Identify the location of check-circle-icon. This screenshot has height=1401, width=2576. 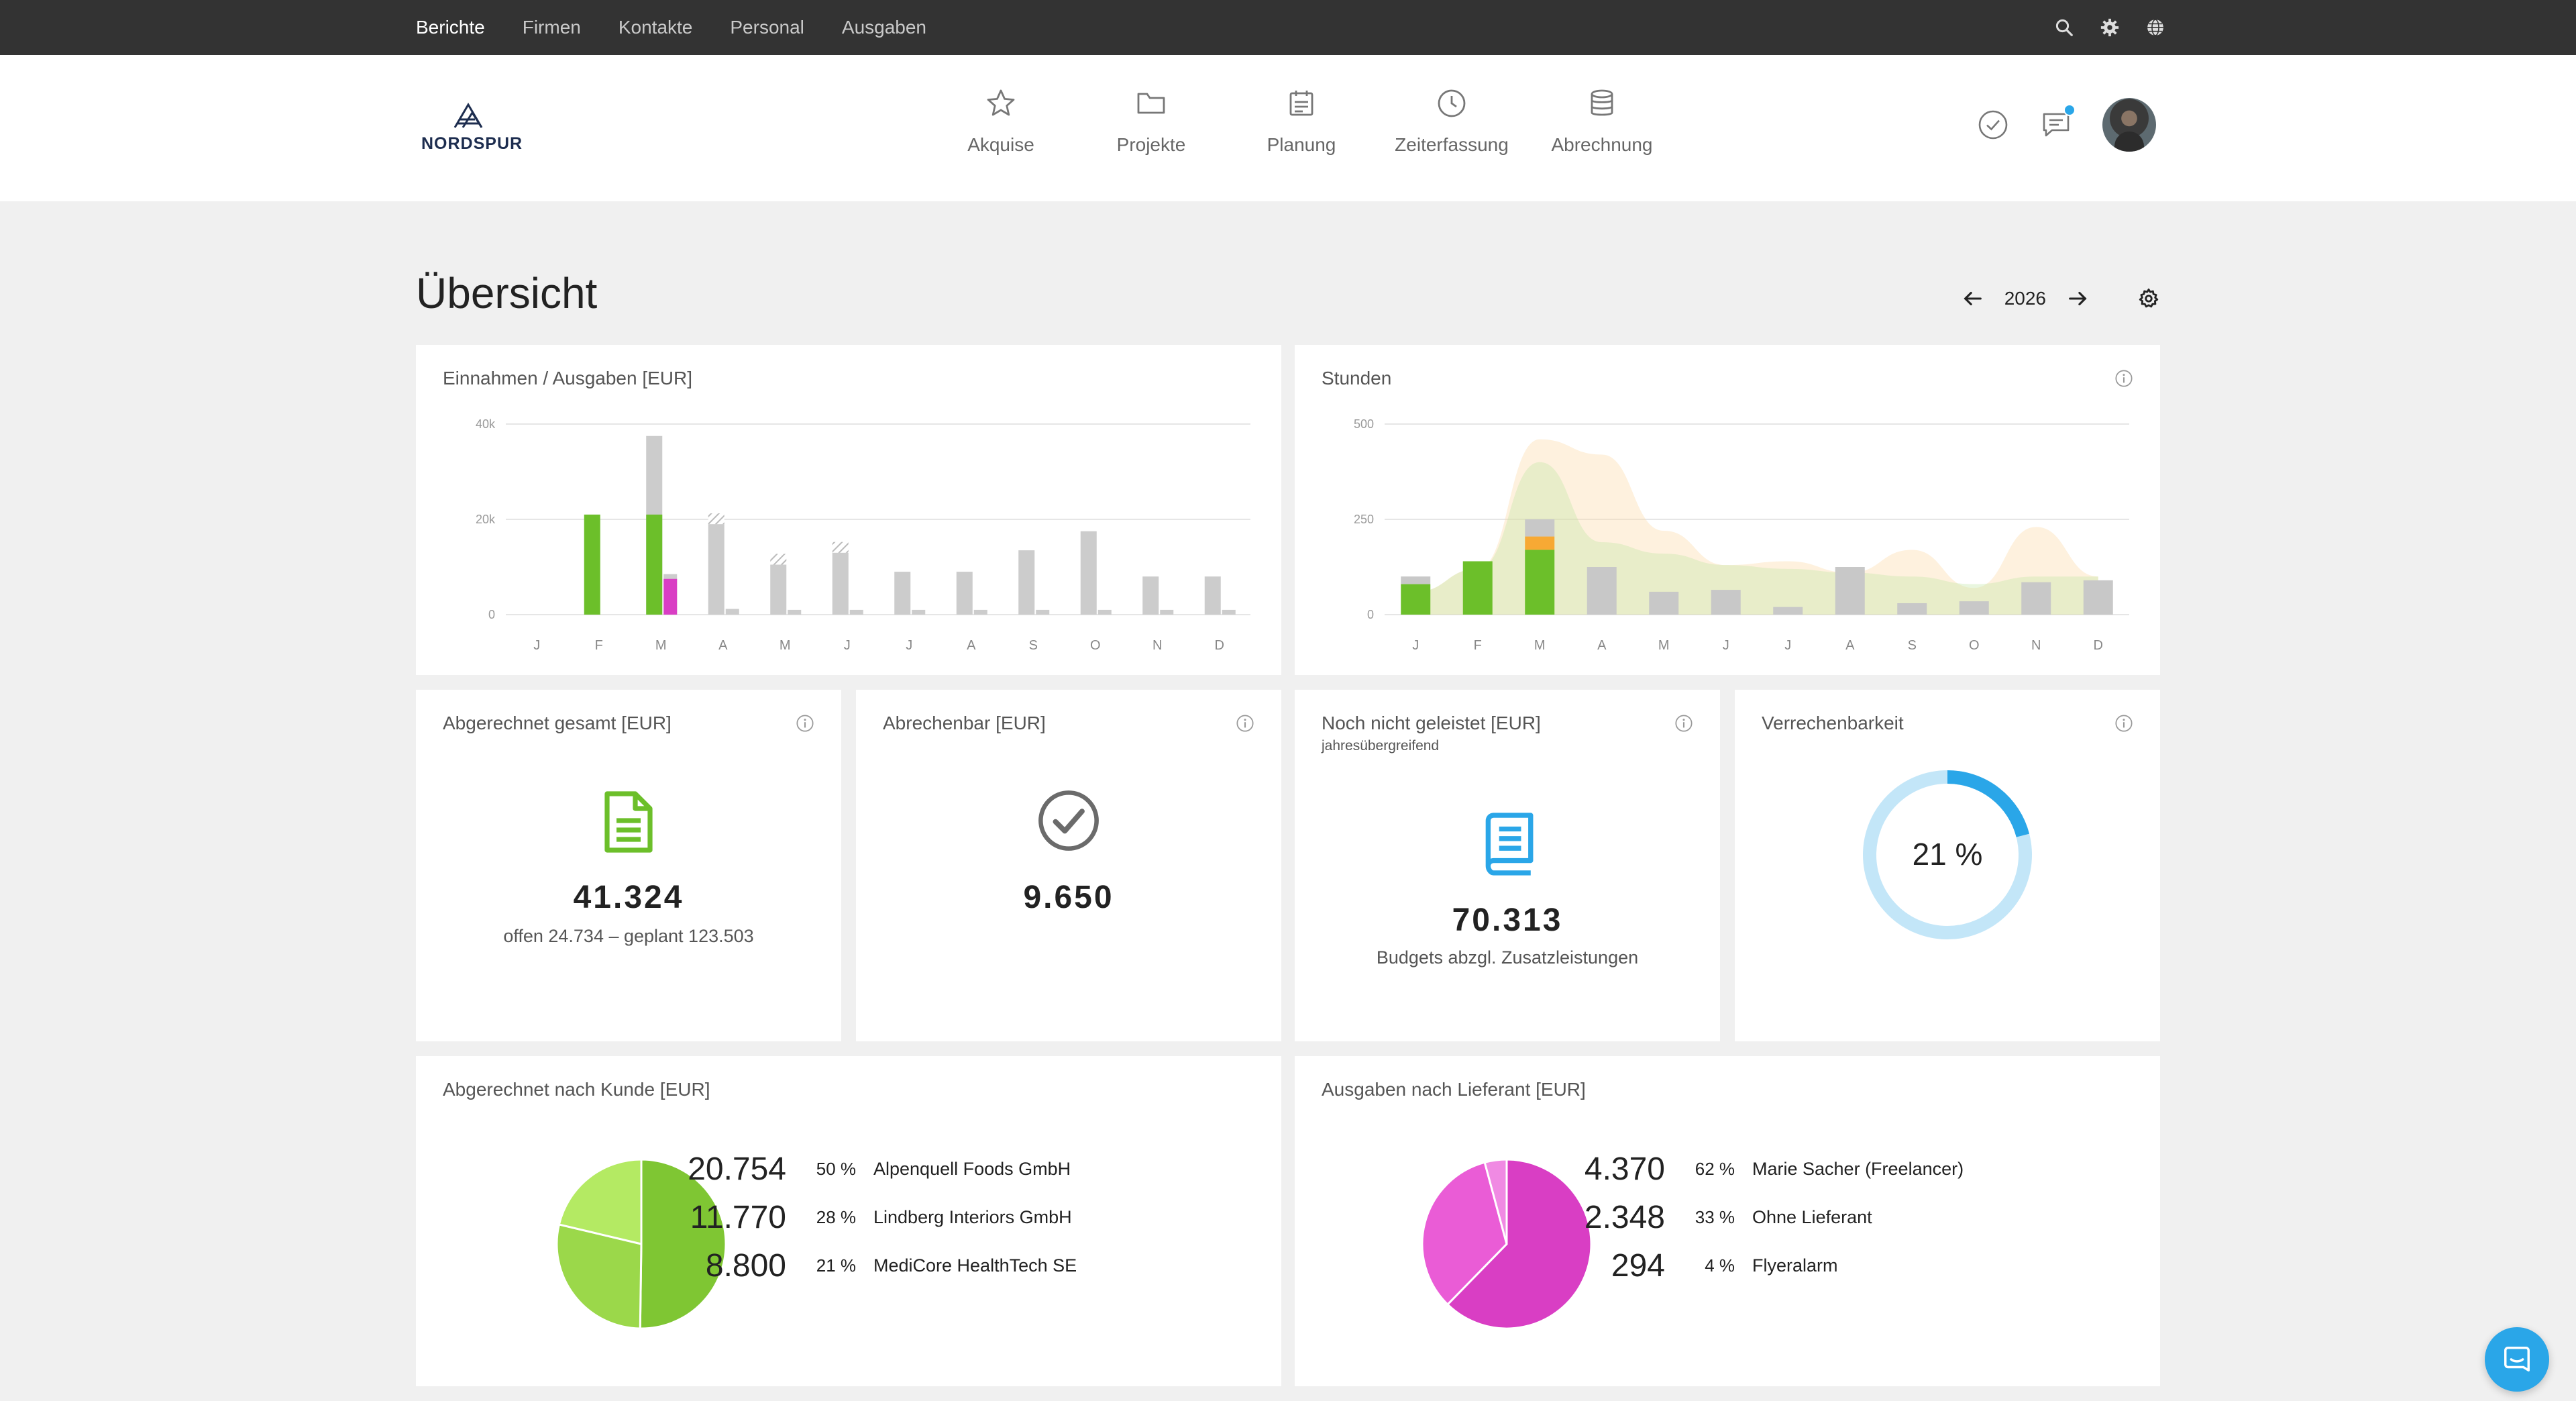
(1993, 125).